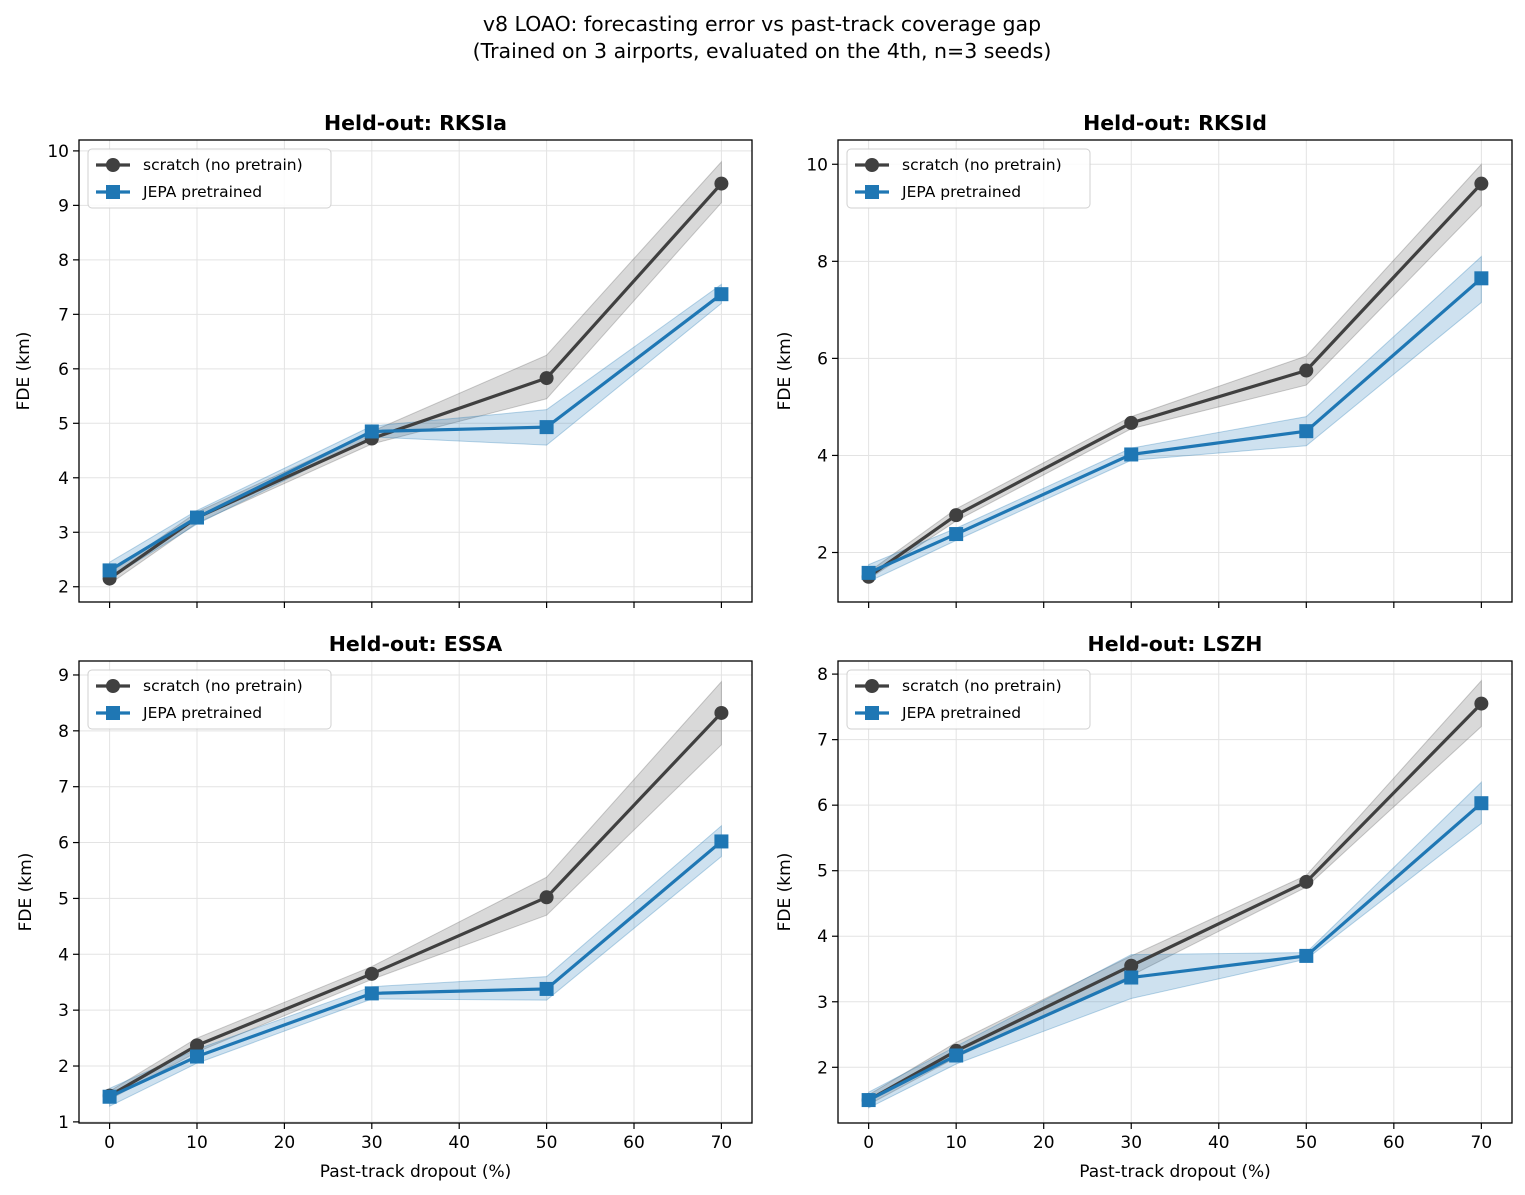 The width and height of the screenshot is (1525, 1195). Describe the element at coordinates (956, 1143) in the screenshot. I see `x-tick-label: 10` at that location.